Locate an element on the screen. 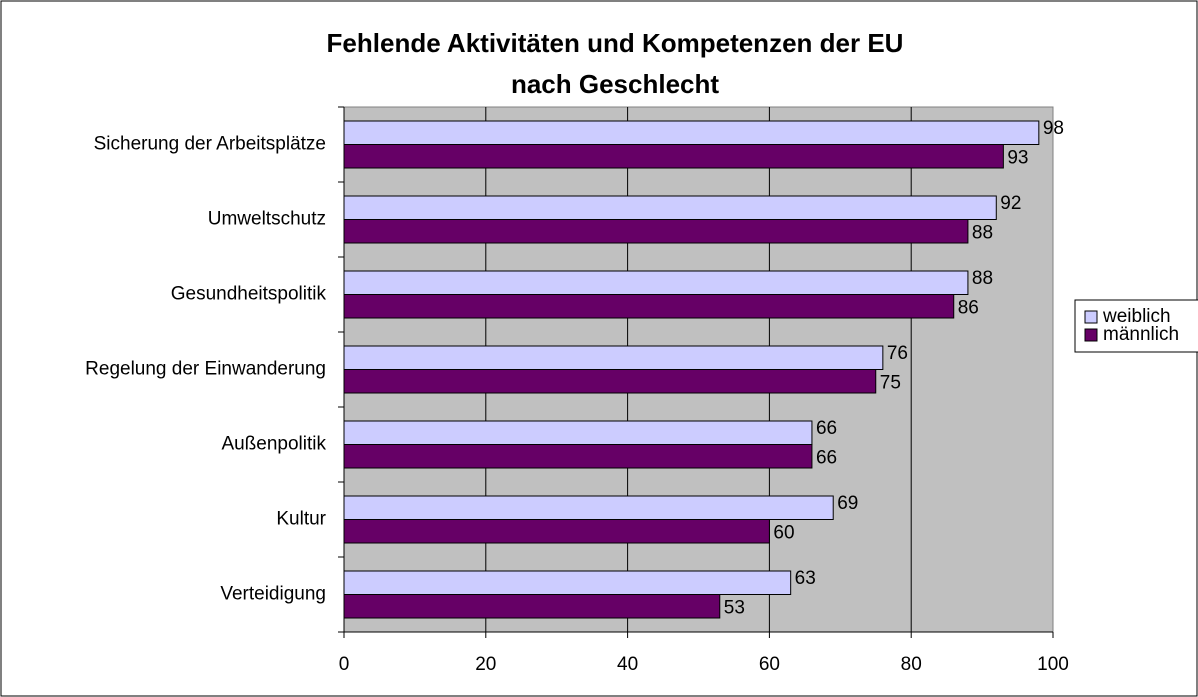 The image size is (1198, 697). data-label: 69 is located at coordinates (847, 503).